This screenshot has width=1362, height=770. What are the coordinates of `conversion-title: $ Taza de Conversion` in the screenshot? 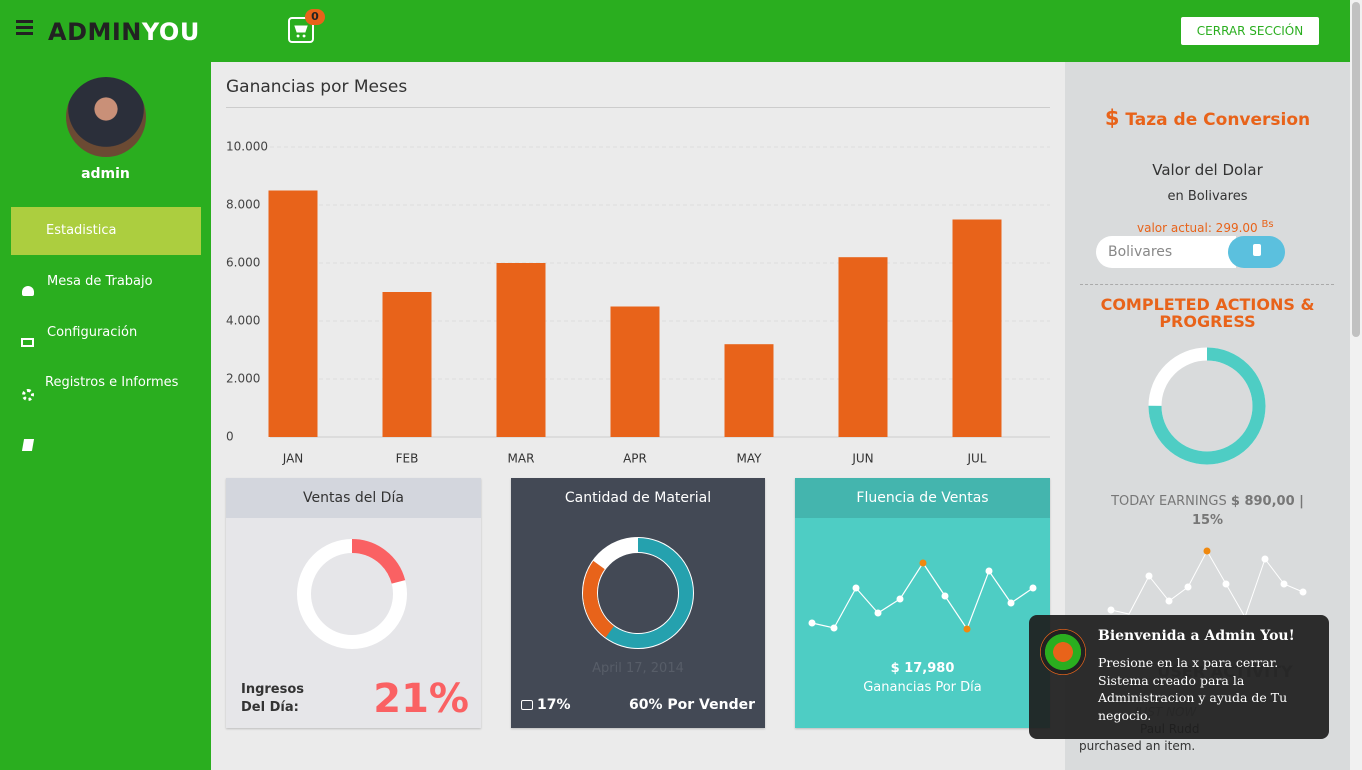 It's located at (1207, 118).